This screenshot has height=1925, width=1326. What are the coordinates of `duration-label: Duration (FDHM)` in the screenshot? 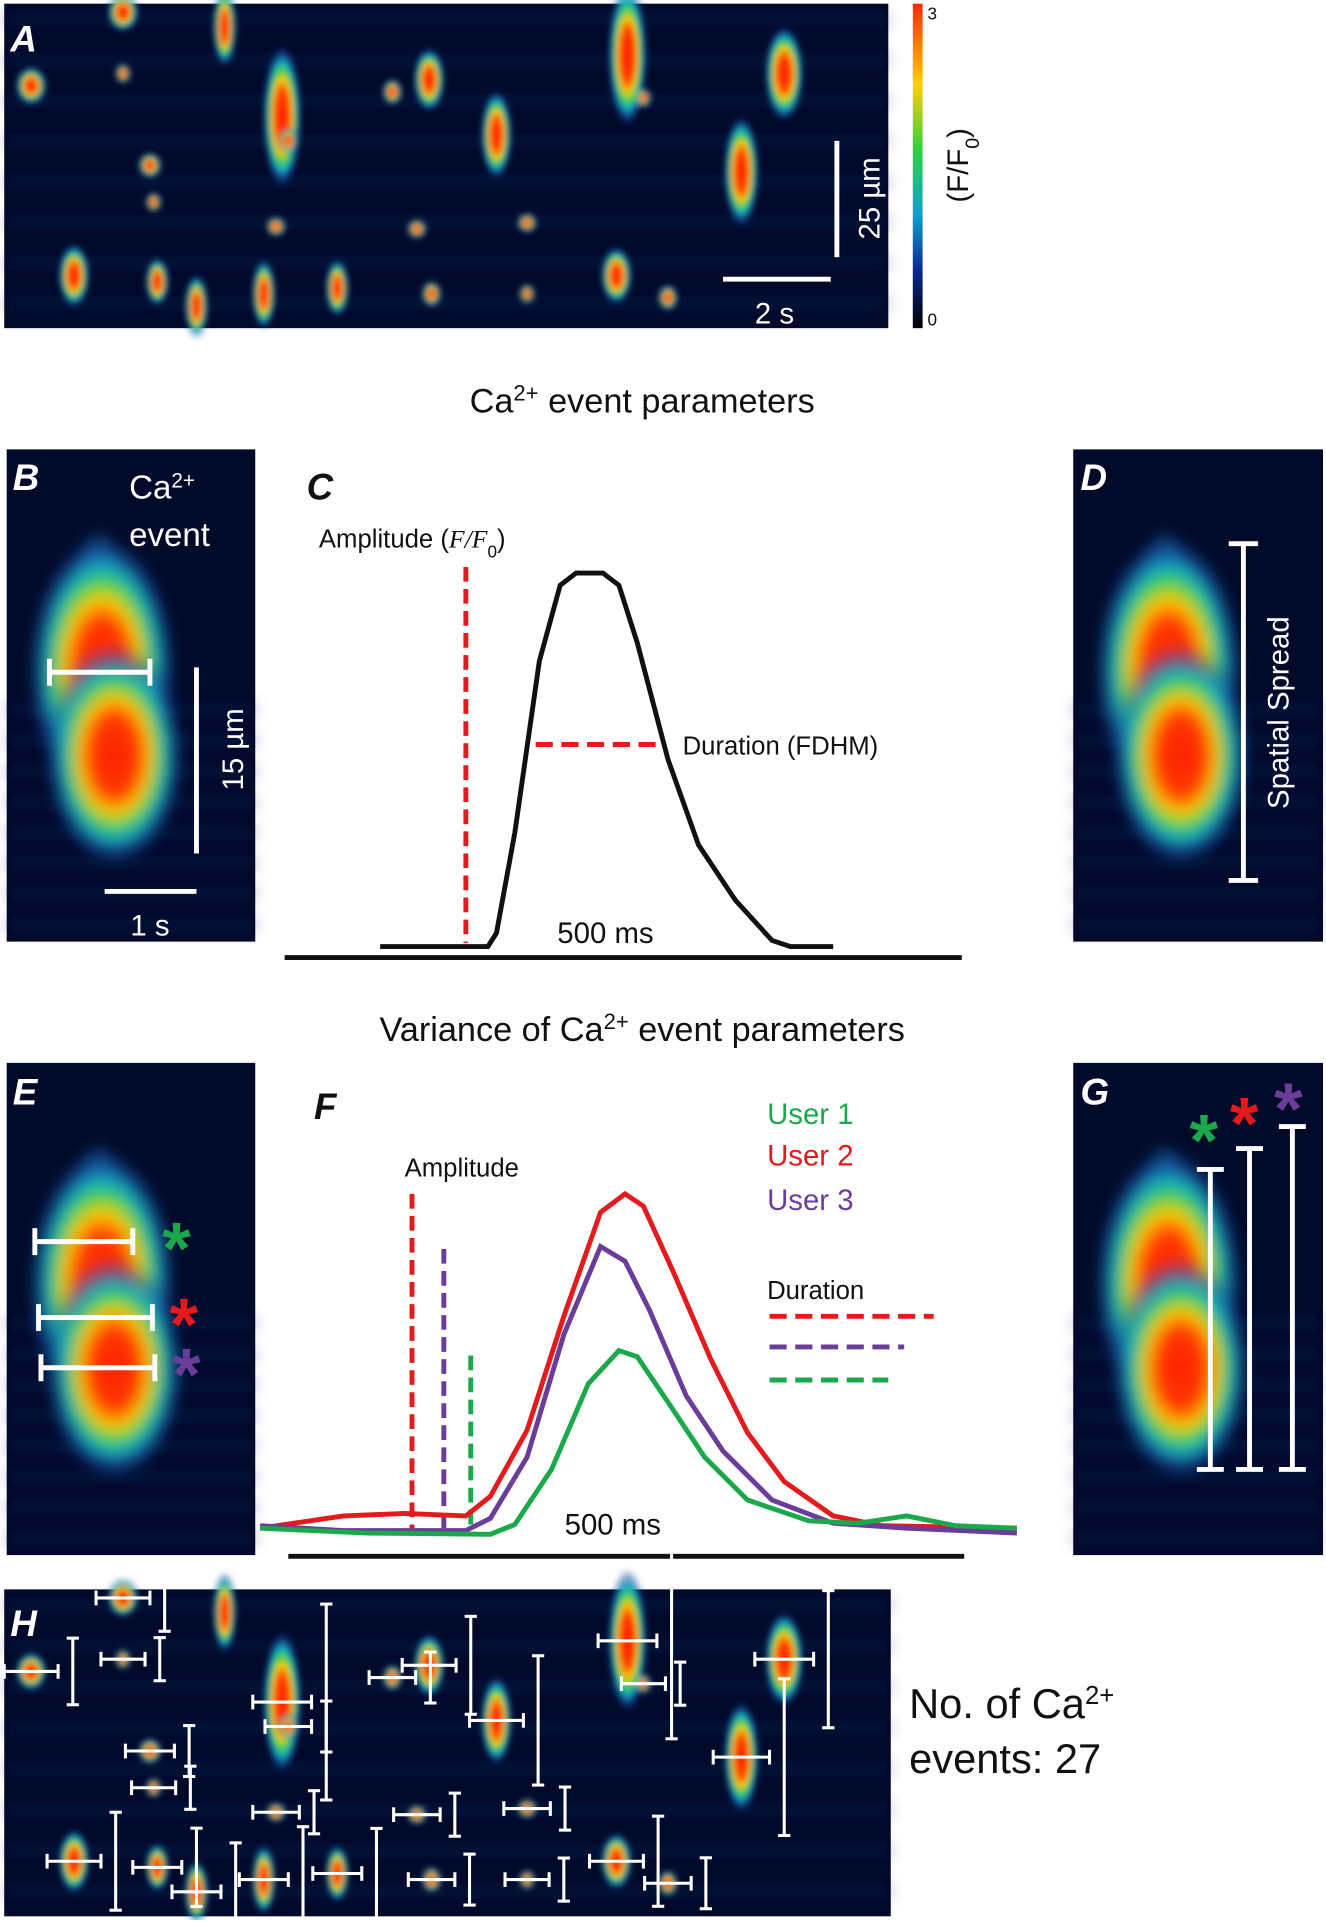 It's located at (781, 746).